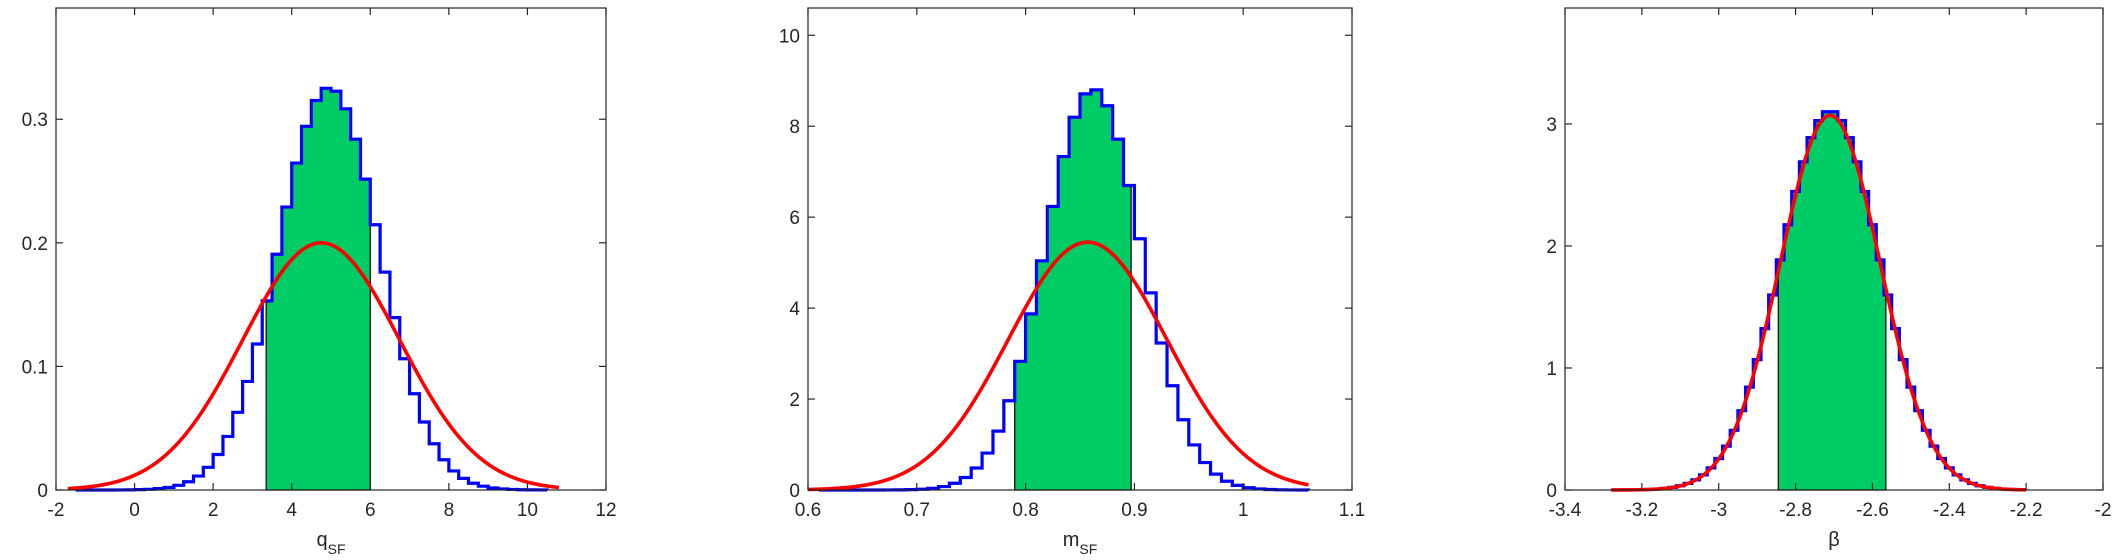 This screenshot has height=560, width=2125. I want to click on x-tick-label: 0.8, so click(1025, 510).